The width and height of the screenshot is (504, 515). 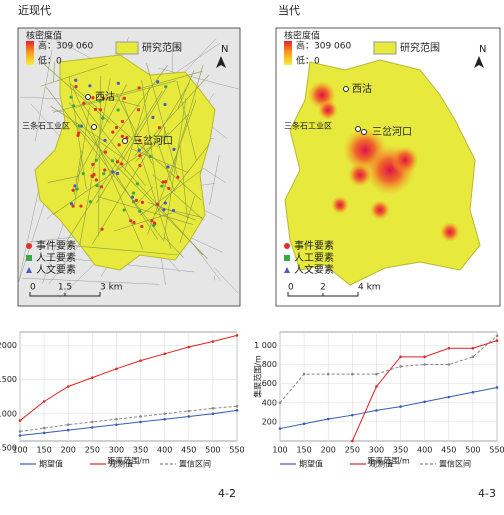 What do you see at coordinates (308, 61) in the screenshot?
I see `legend-low: 低：0` at bounding box center [308, 61].